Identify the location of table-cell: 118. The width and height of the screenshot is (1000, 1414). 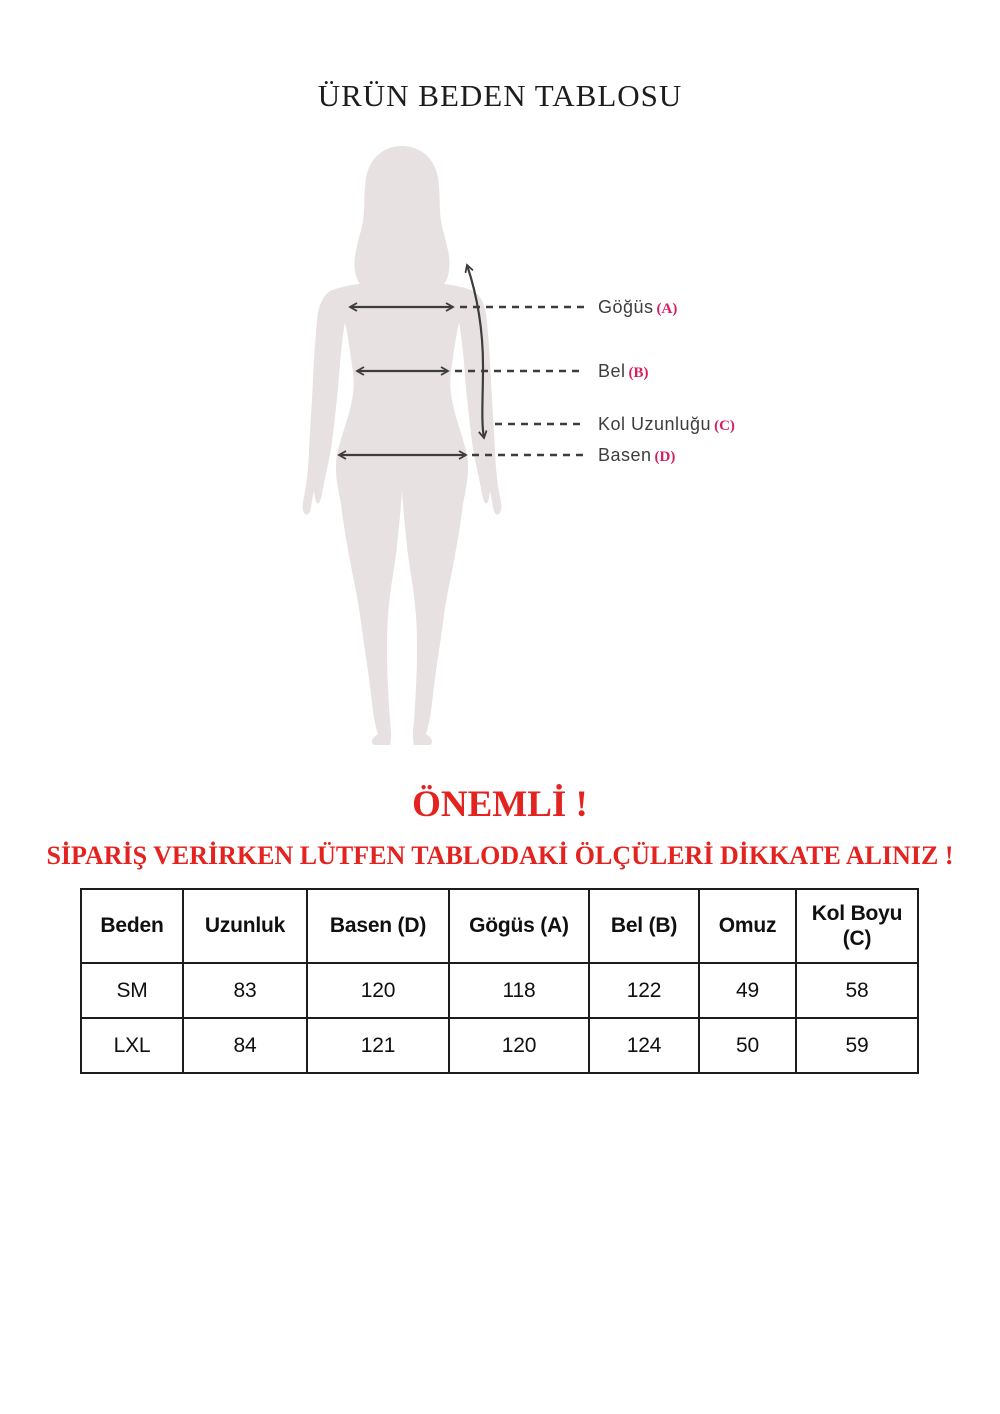
(519, 990).